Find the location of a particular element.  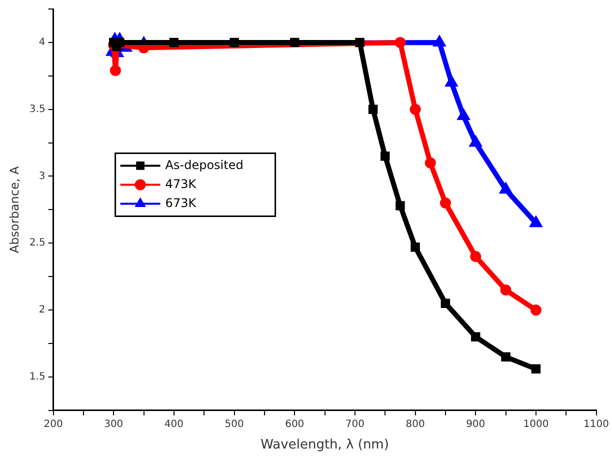

x-tick-label: 700 is located at coordinates (354, 424).